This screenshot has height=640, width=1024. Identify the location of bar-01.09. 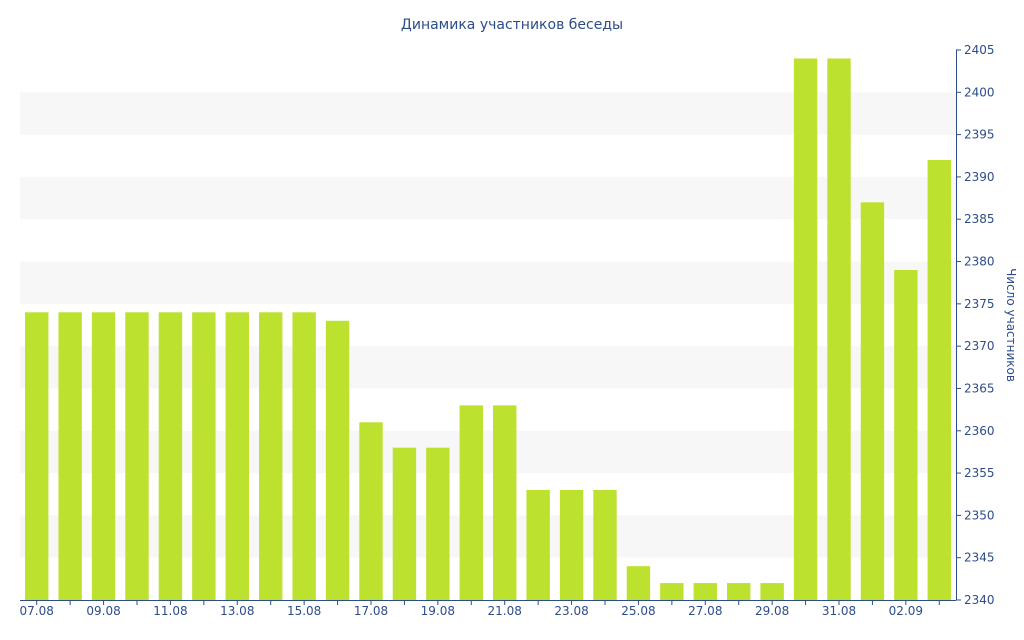
(872, 401).